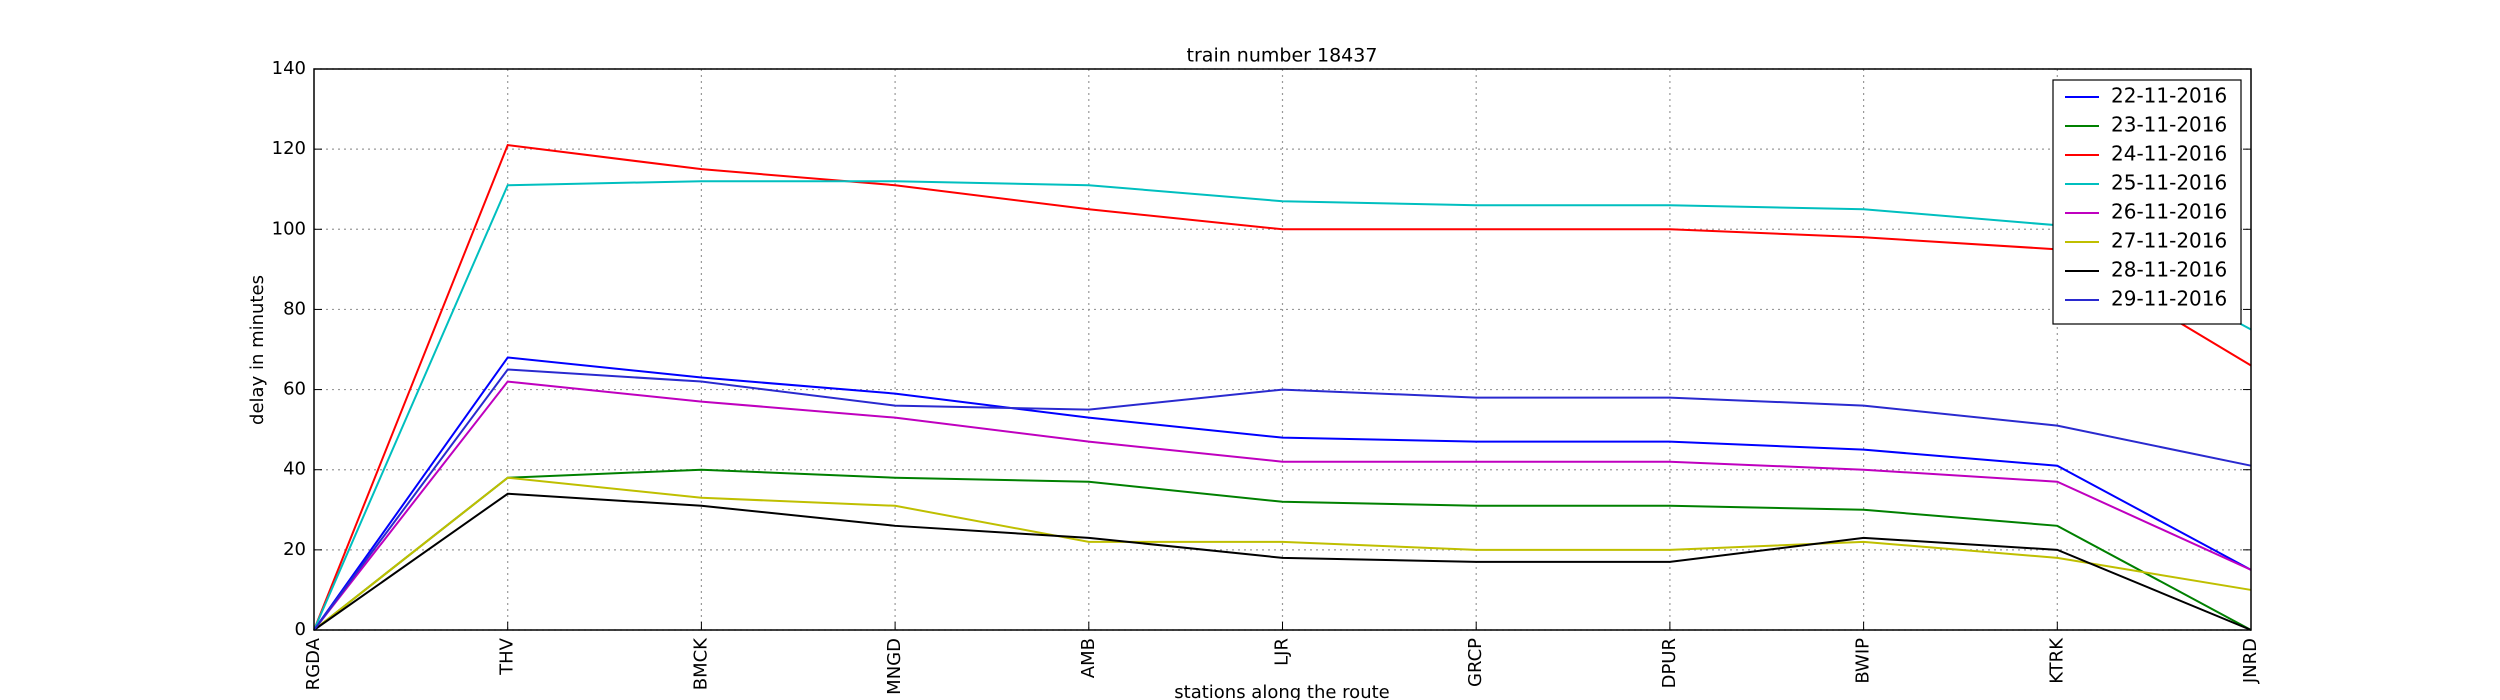 This screenshot has width=2500, height=700. What do you see at coordinates (294, 308) in the screenshot?
I see `y-tick-label: 80` at bounding box center [294, 308].